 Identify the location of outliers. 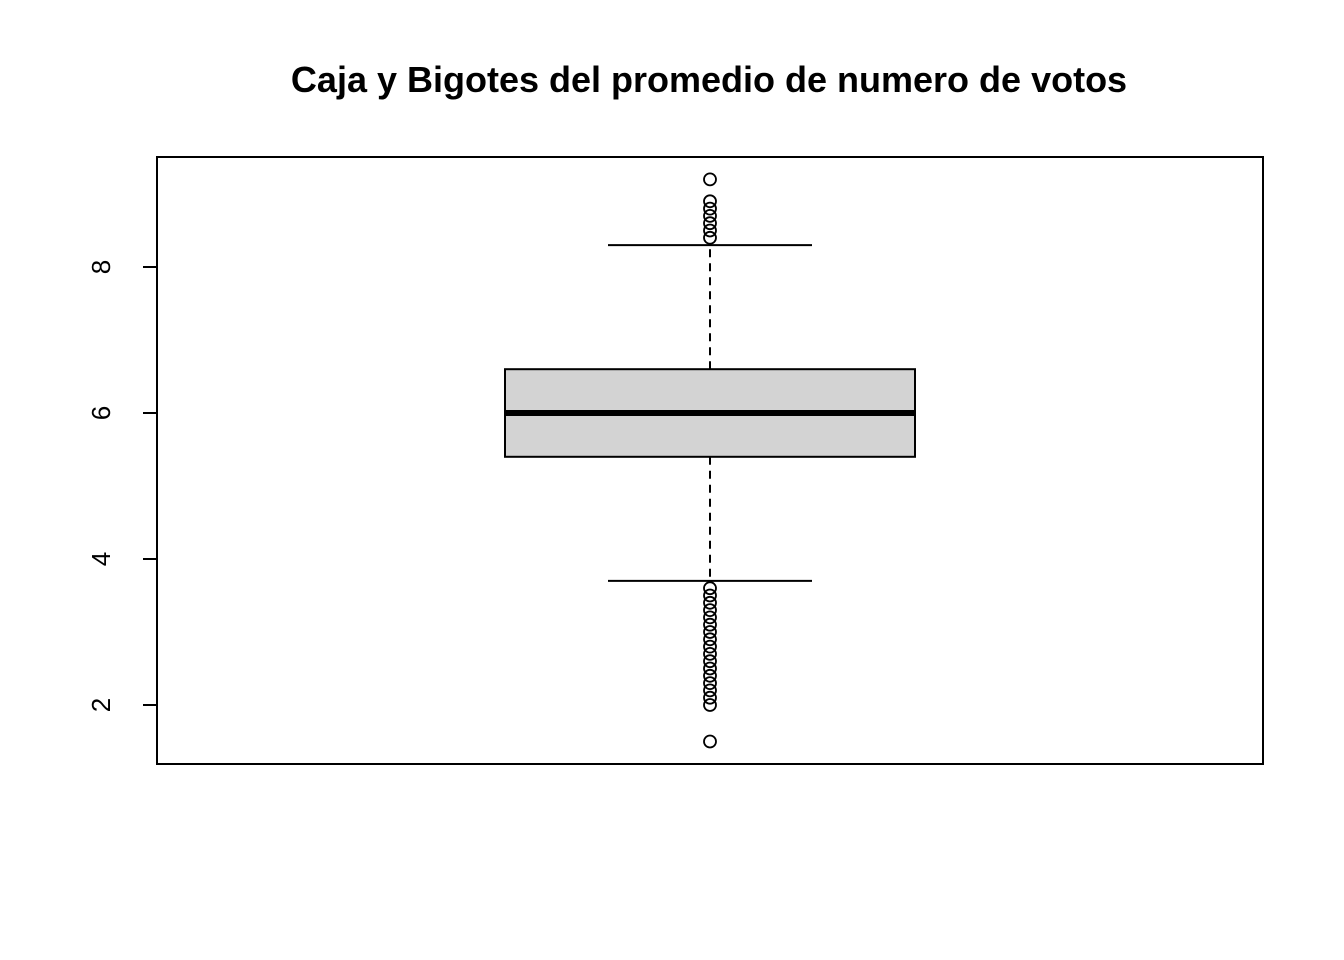
(710, 460).